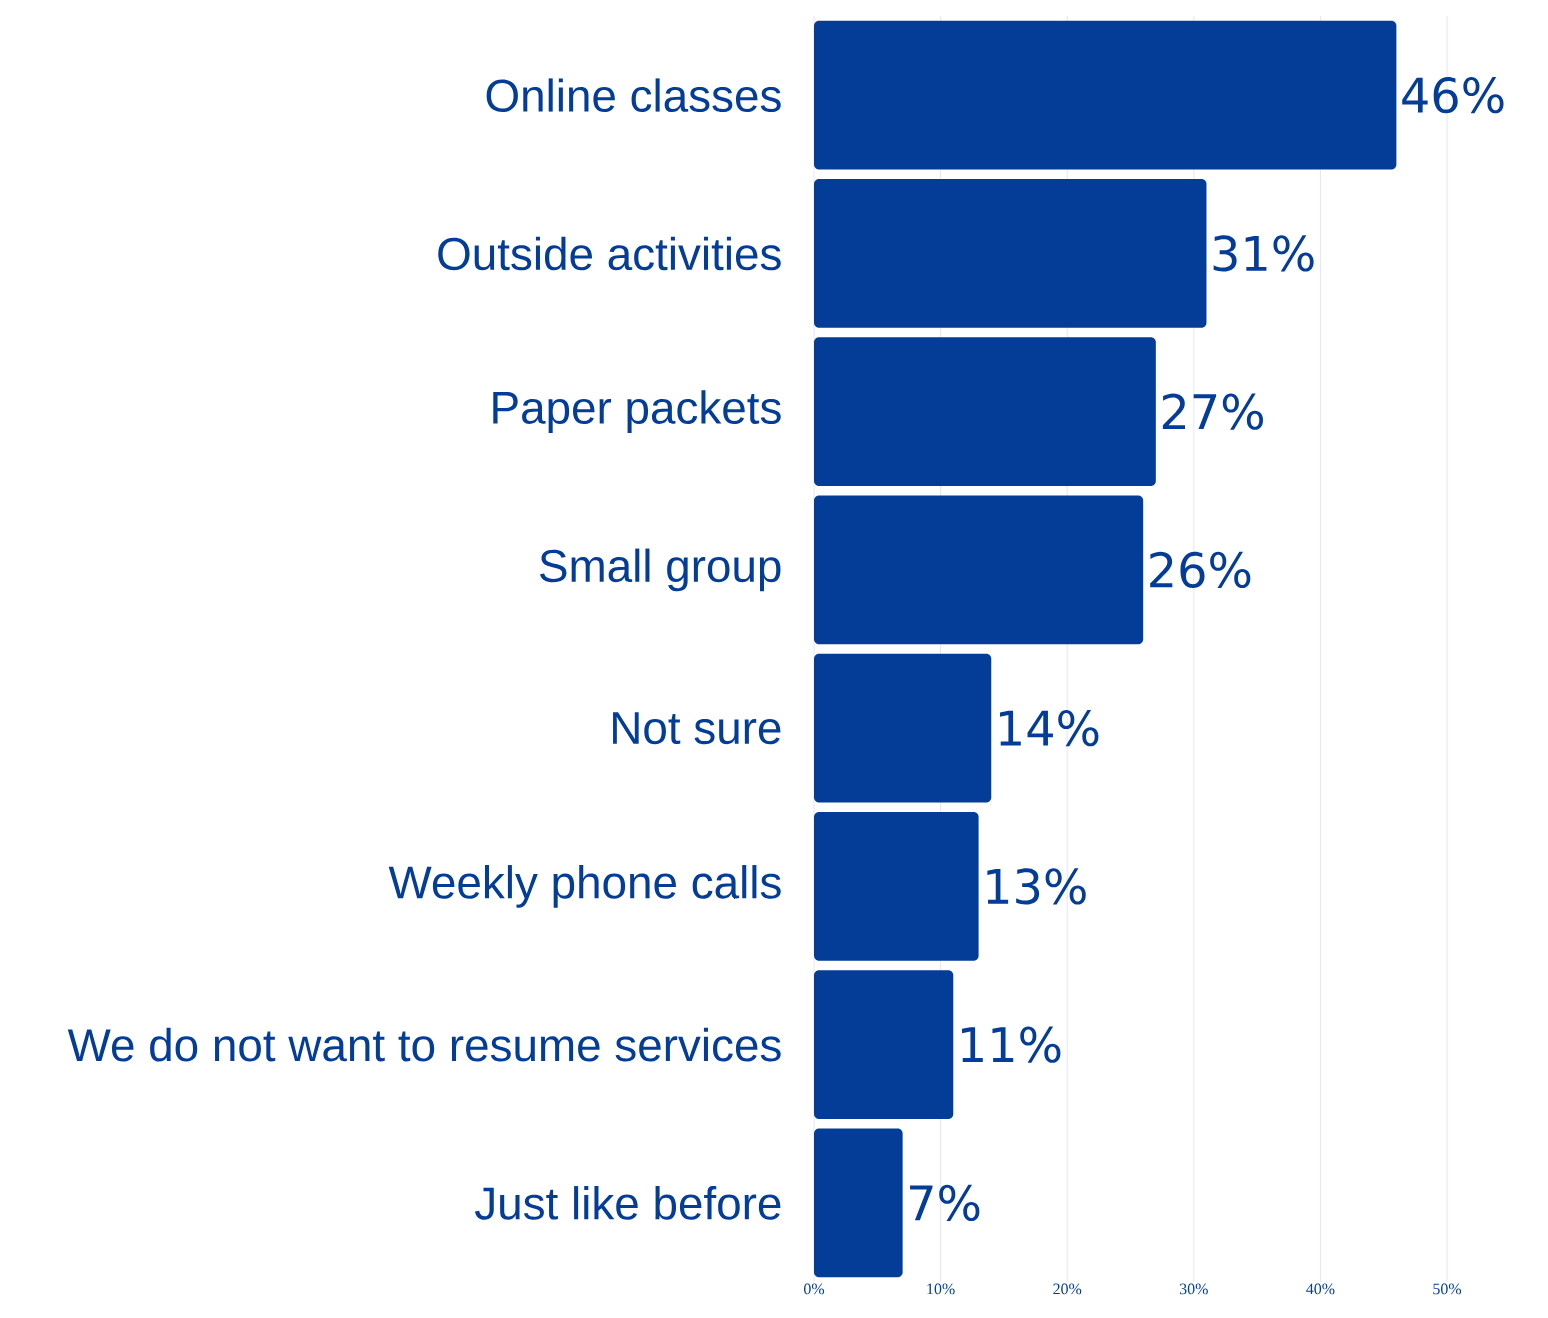 Image resolution: width=1548 pixels, height=1318 pixels. Describe the element at coordinates (633, 95) in the screenshot. I see `y-tick-label: Online classes` at that location.